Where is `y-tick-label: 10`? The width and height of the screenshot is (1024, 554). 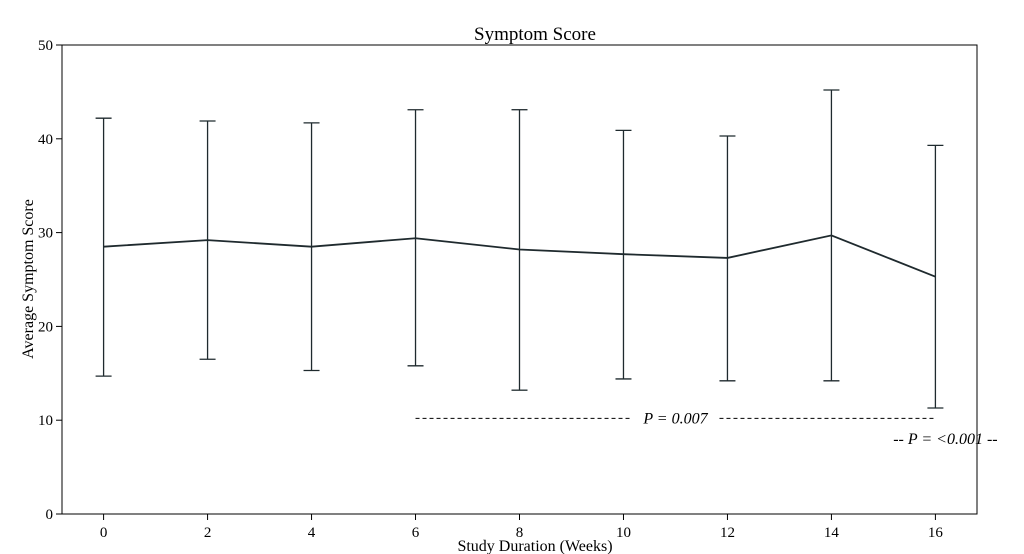
y-tick-label: 10 is located at coordinates (45, 421).